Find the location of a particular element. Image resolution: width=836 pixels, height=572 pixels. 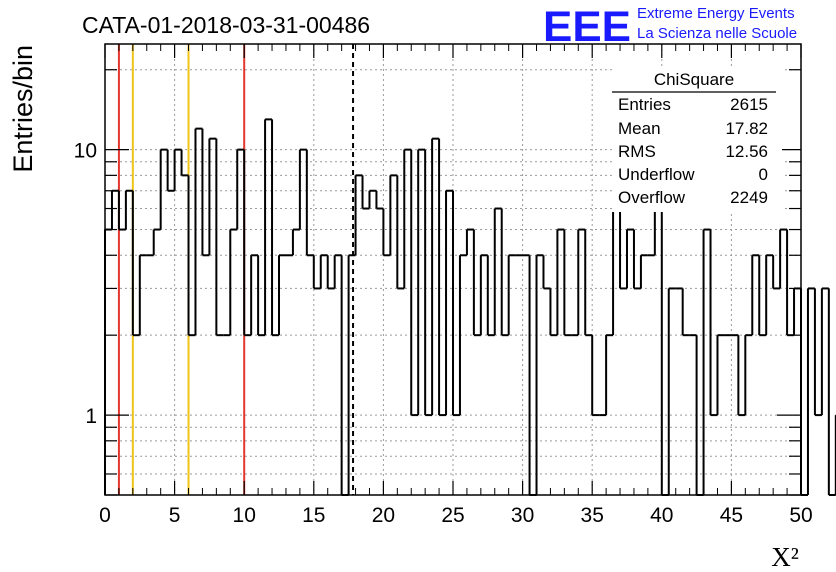

stats-label-entries: Entries is located at coordinates (644, 104).